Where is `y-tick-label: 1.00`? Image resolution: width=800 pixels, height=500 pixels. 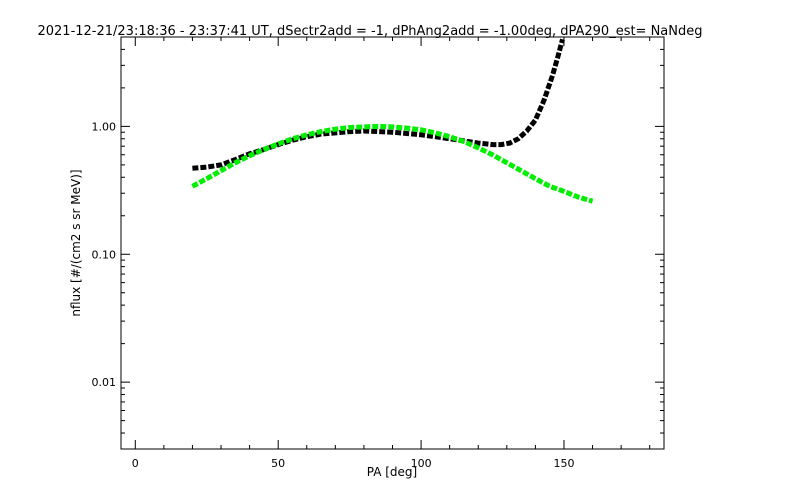 y-tick-label: 1.00 is located at coordinates (104, 126).